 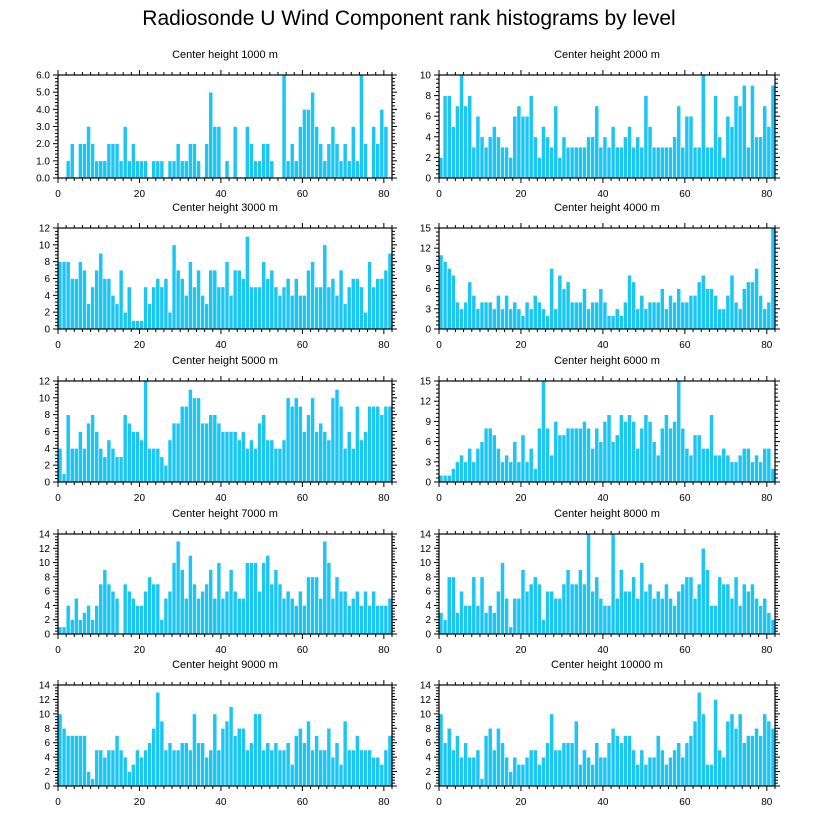 I want to click on y-tick-label: 14, so click(x=426, y=535).